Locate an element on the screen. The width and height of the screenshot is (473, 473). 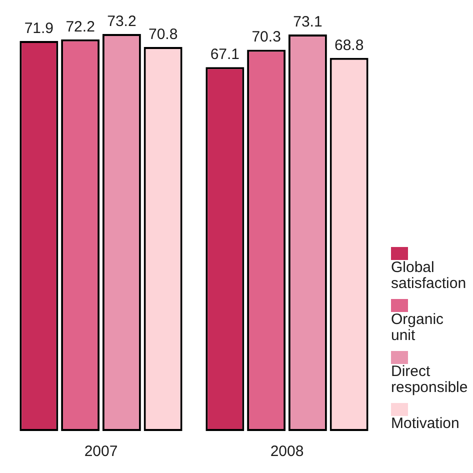
legend-label: Motivation is located at coordinates (425, 423).